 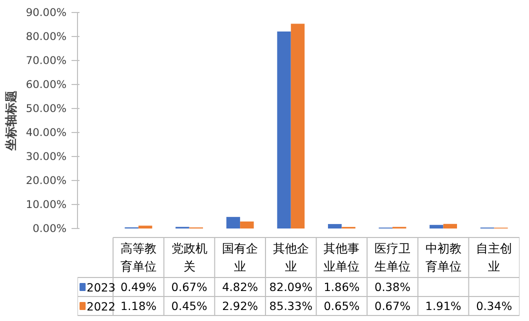 I want to click on data-label: 0.45%, so click(x=189, y=306).